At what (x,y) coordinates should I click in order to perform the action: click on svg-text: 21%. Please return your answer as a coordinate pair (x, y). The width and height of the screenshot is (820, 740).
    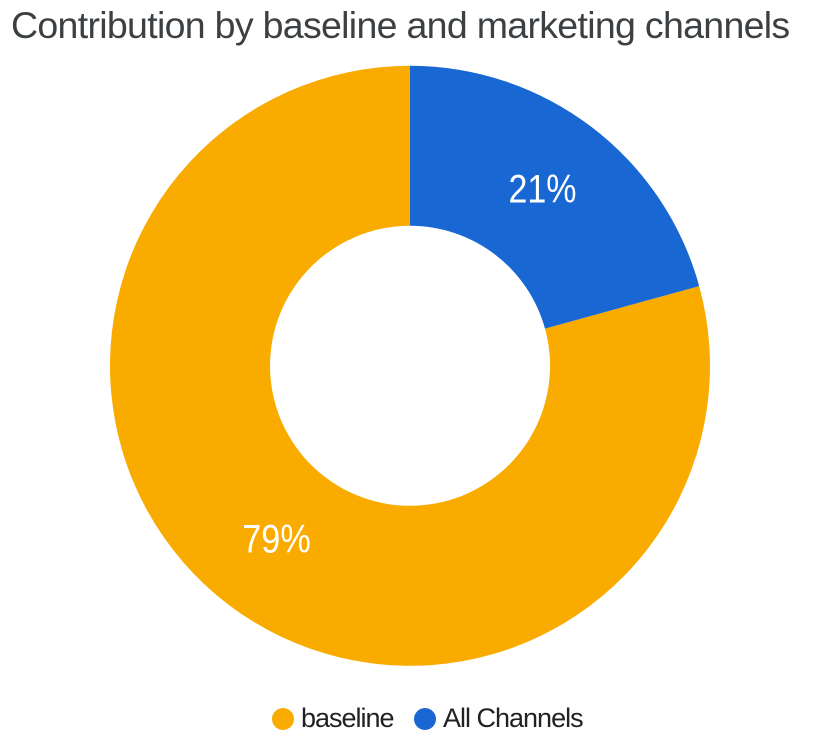
    Looking at the image, I should click on (543, 189).